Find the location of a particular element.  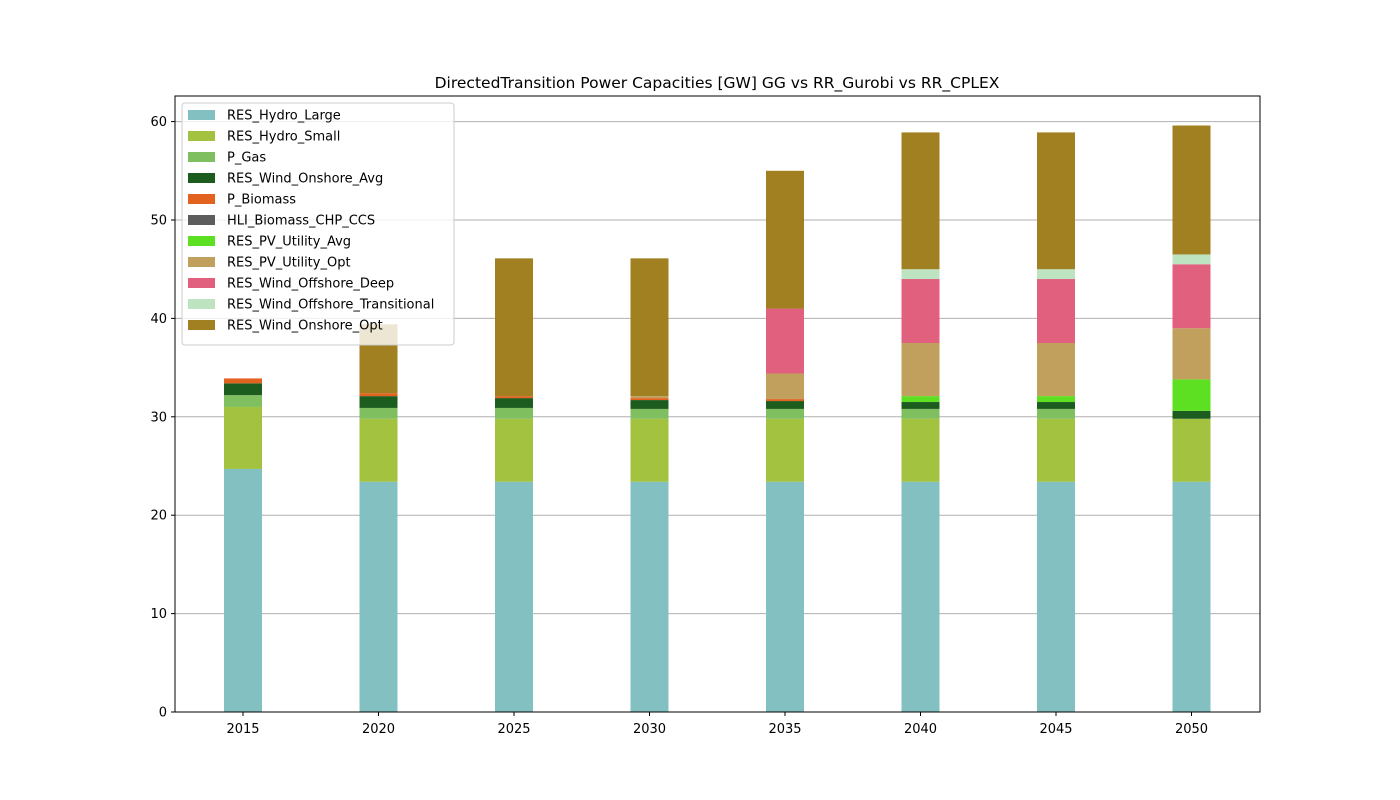

legend-label: RES_PV_Utility_Avg is located at coordinates (289, 242).